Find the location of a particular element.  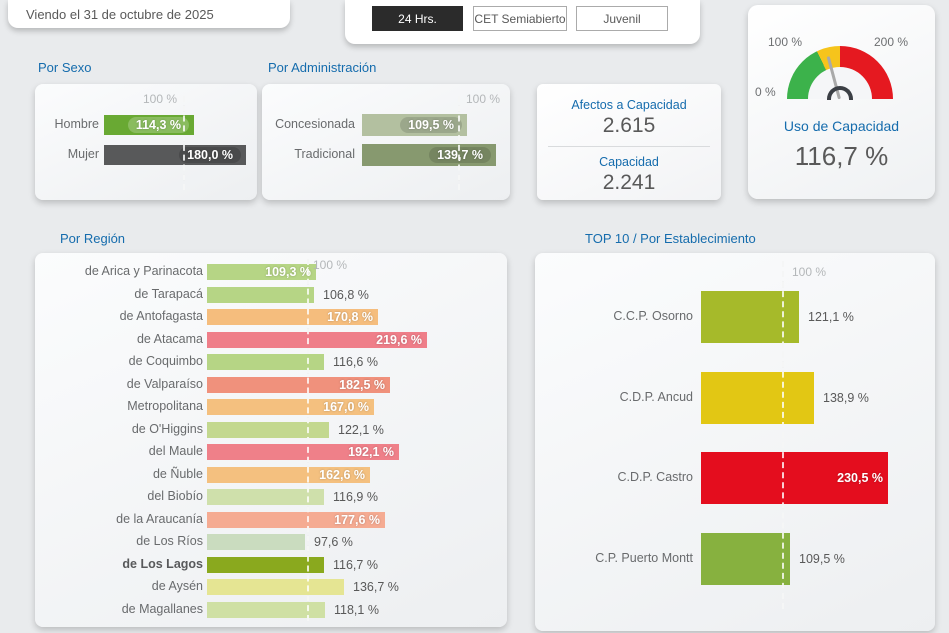

por_sexo-bar: 114,3 % is located at coordinates (149, 125).